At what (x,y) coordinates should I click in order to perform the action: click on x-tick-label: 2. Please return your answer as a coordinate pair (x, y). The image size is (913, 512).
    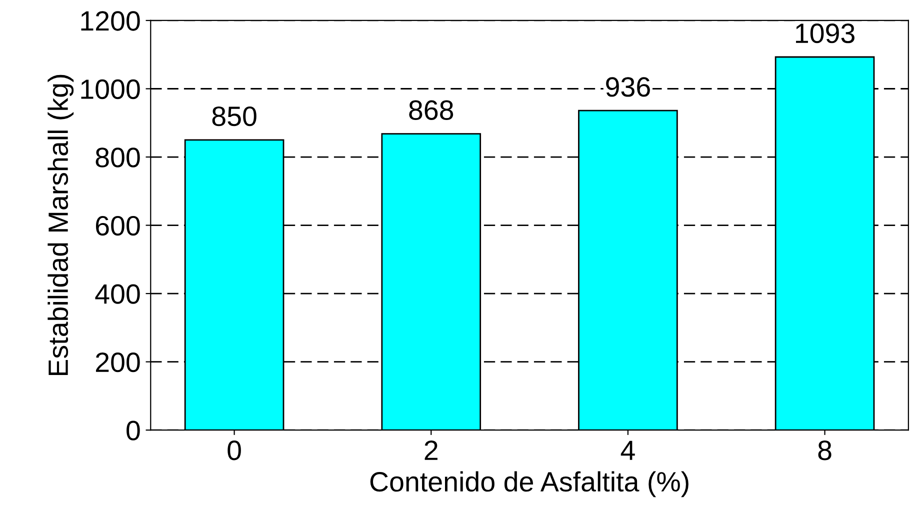
    Looking at the image, I should click on (431, 450).